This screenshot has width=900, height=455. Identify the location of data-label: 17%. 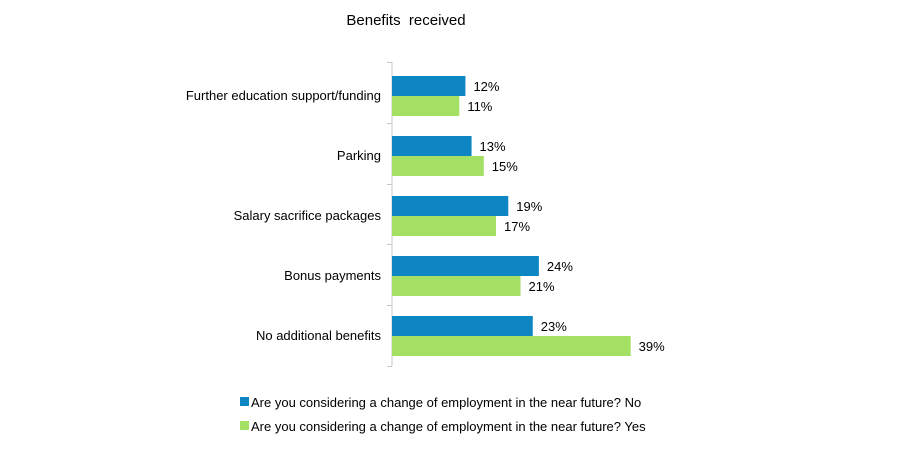
(517, 226).